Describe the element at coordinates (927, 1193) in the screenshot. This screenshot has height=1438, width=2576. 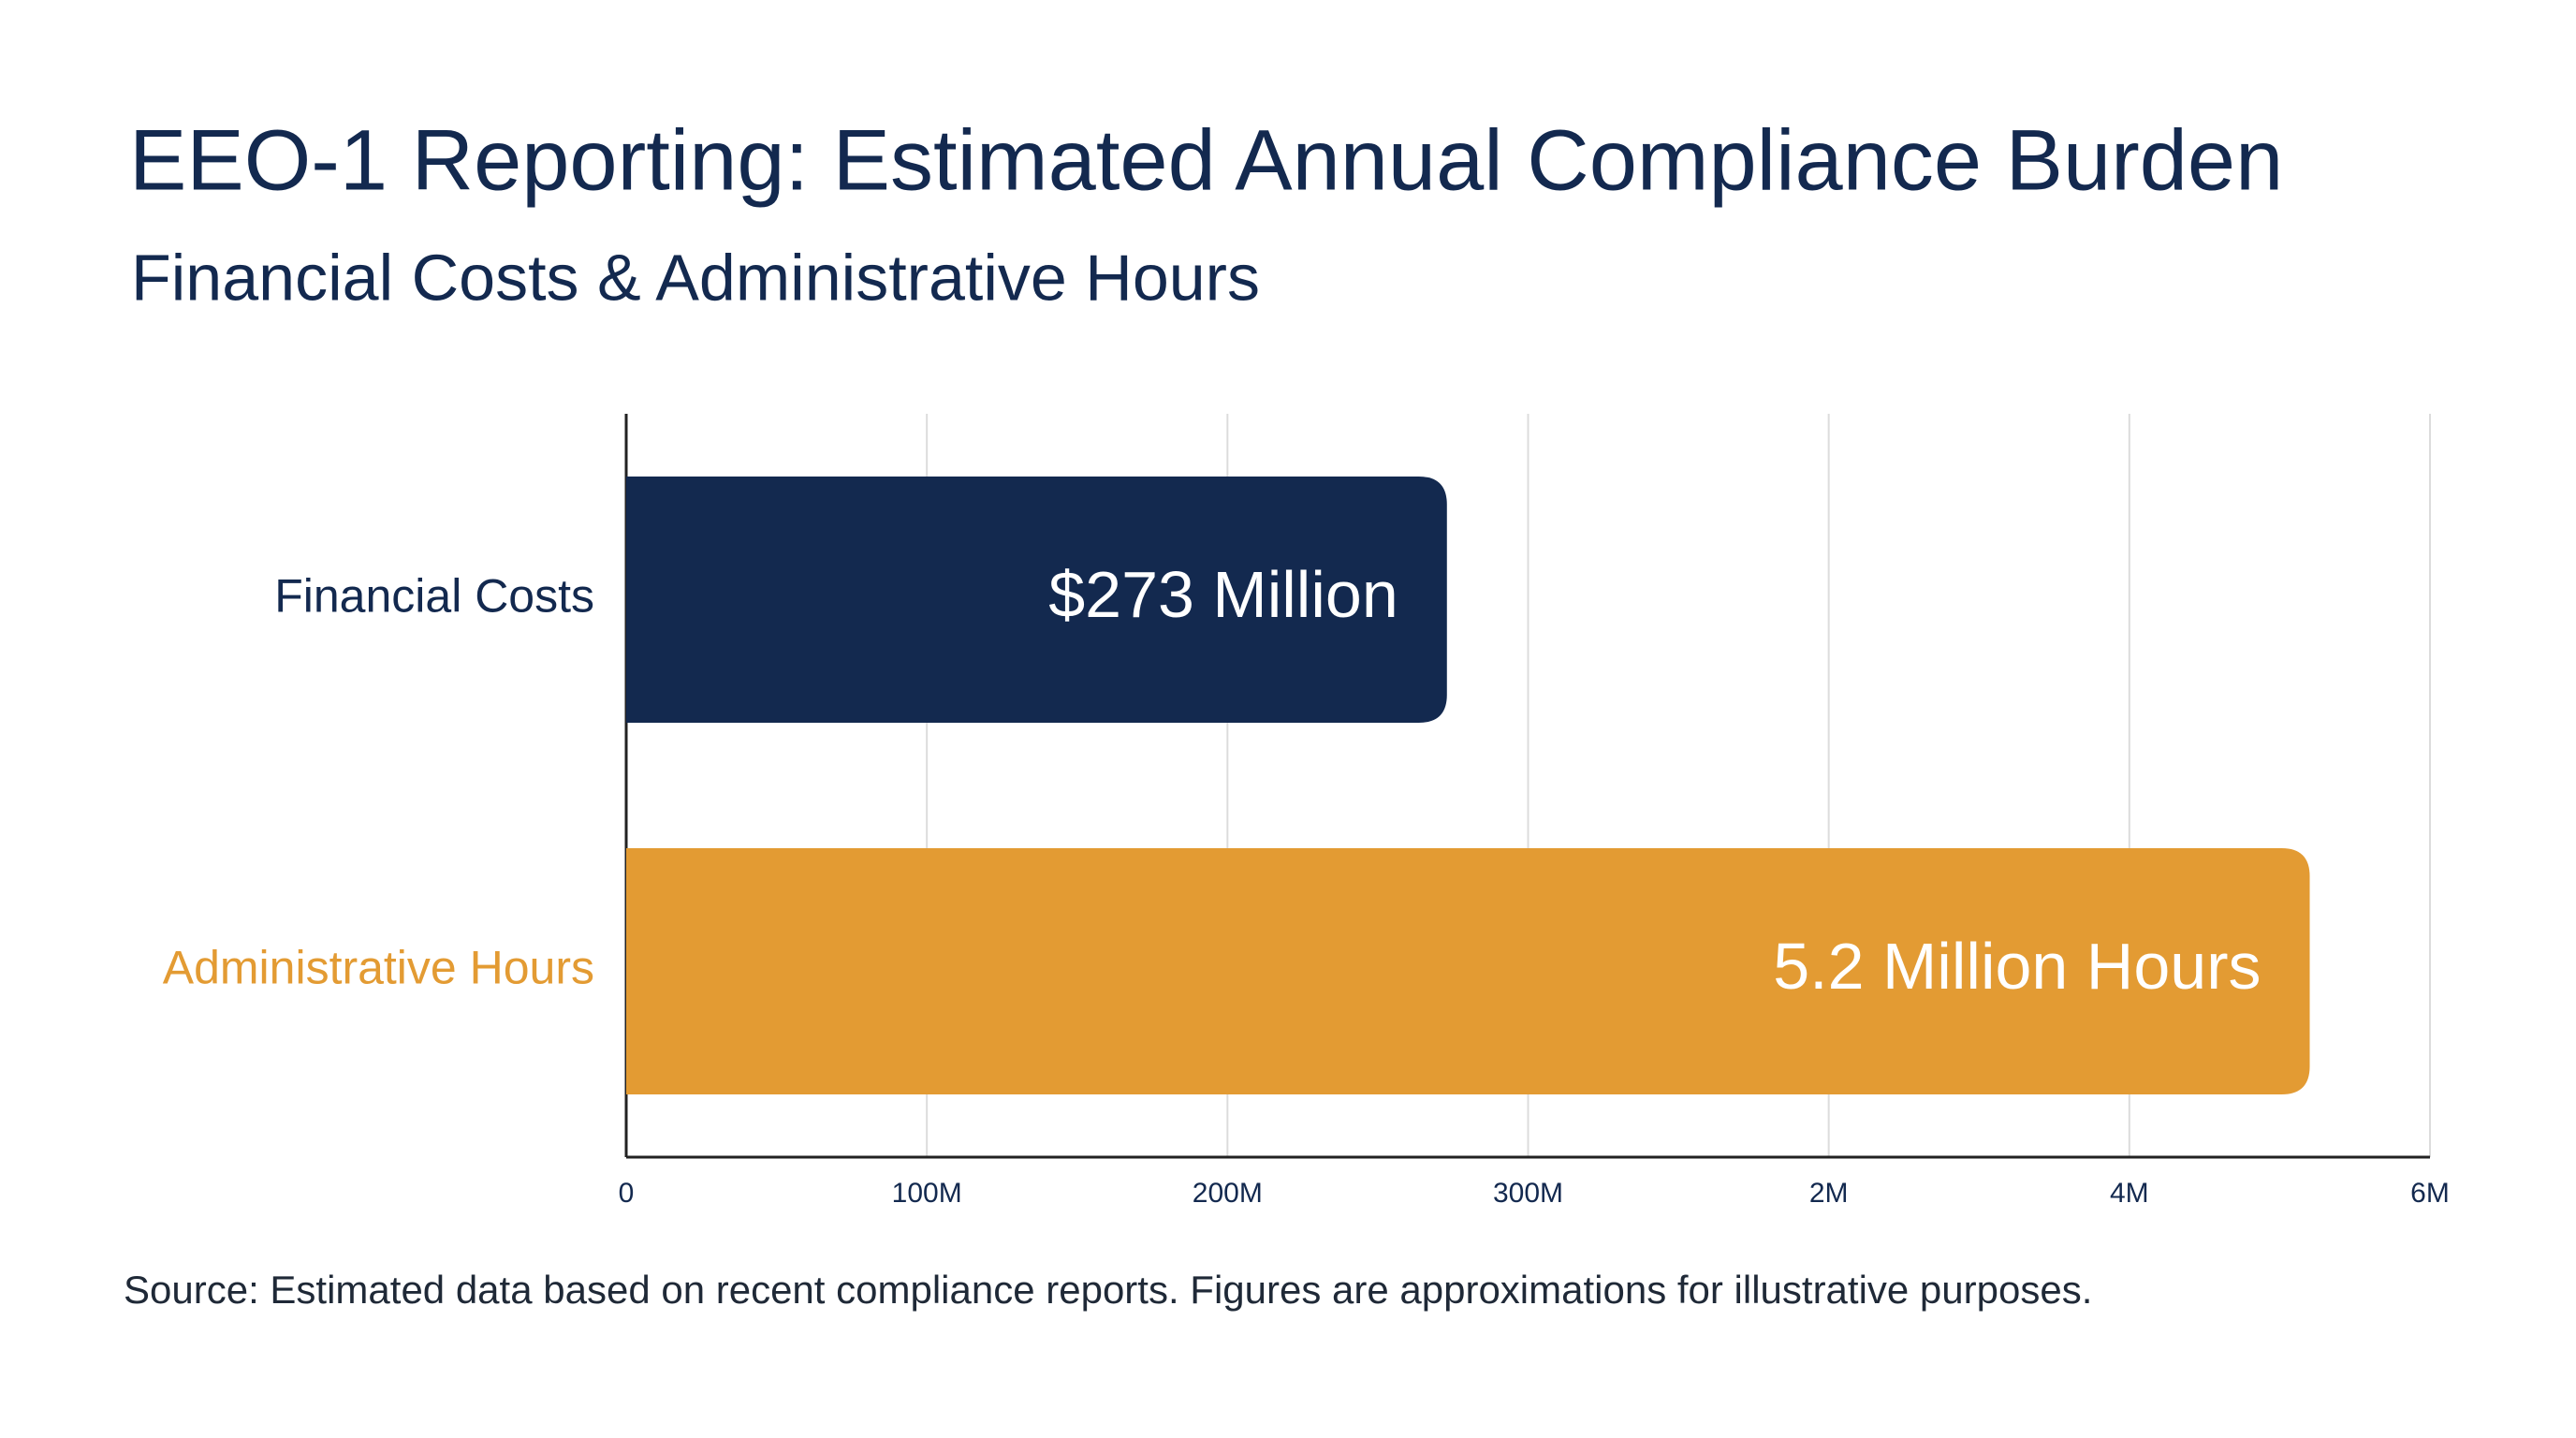
I see `x-tick-label: 100M` at that location.